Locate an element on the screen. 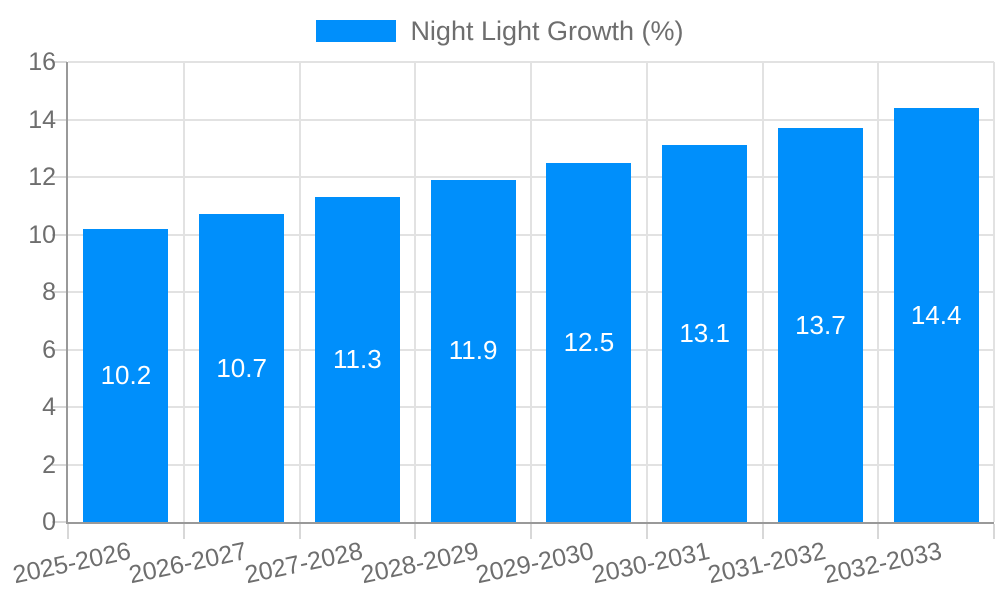  bar-value-label: 13.1 is located at coordinates (704, 333).